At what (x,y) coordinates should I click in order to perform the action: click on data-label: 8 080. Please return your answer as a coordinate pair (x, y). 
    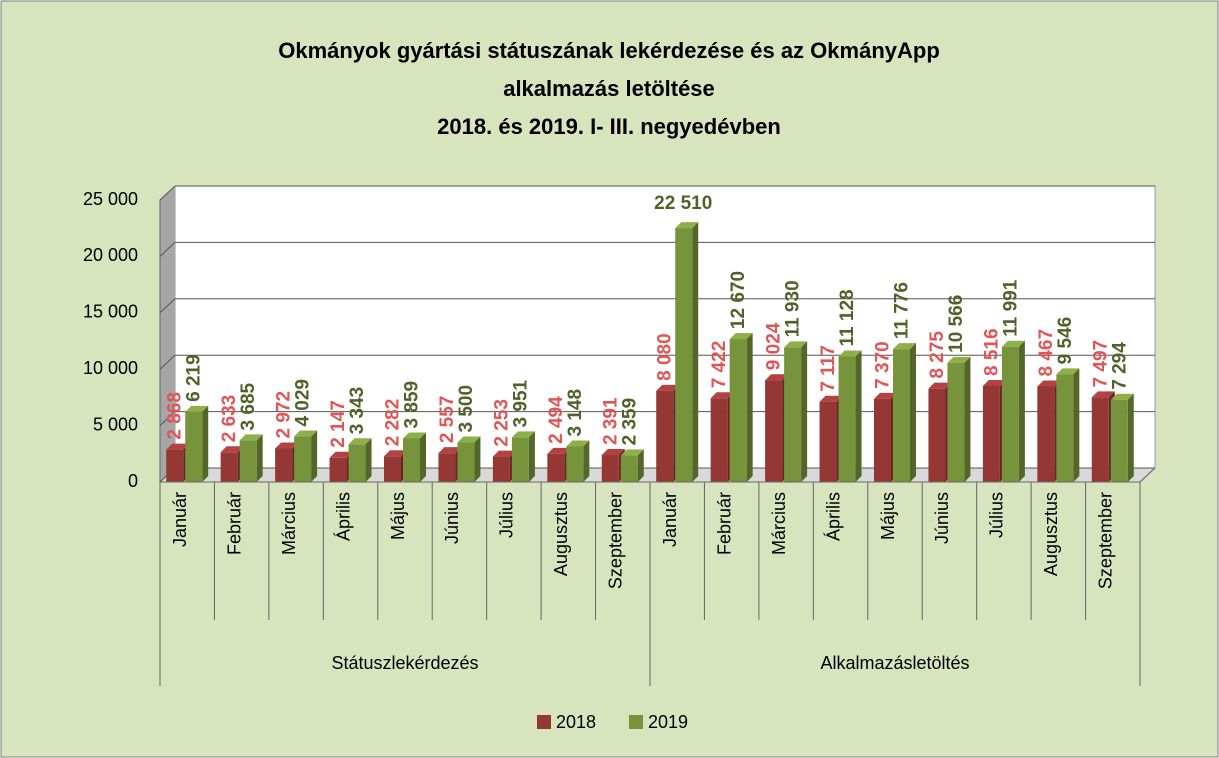
    Looking at the image, I should click on (665, 357).